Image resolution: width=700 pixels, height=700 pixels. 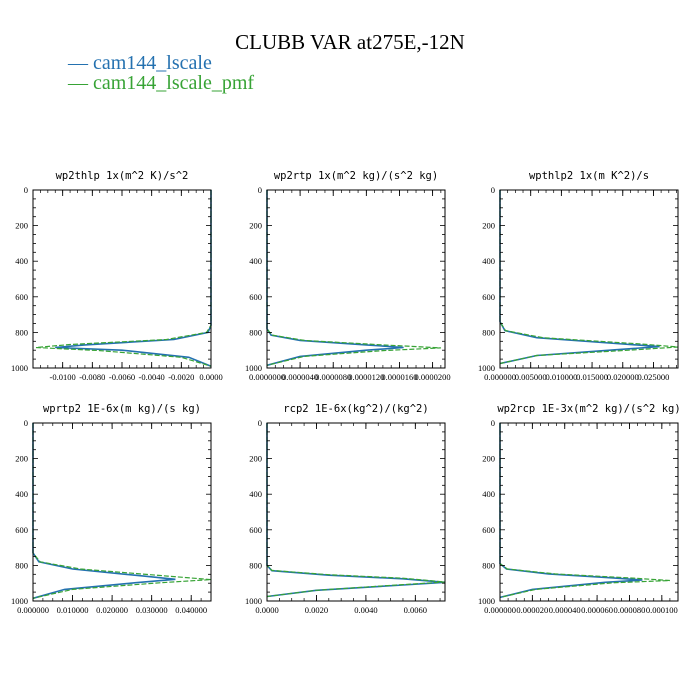 I want to click on x-tick-label: 0.0060, so click(x=415, y=610).